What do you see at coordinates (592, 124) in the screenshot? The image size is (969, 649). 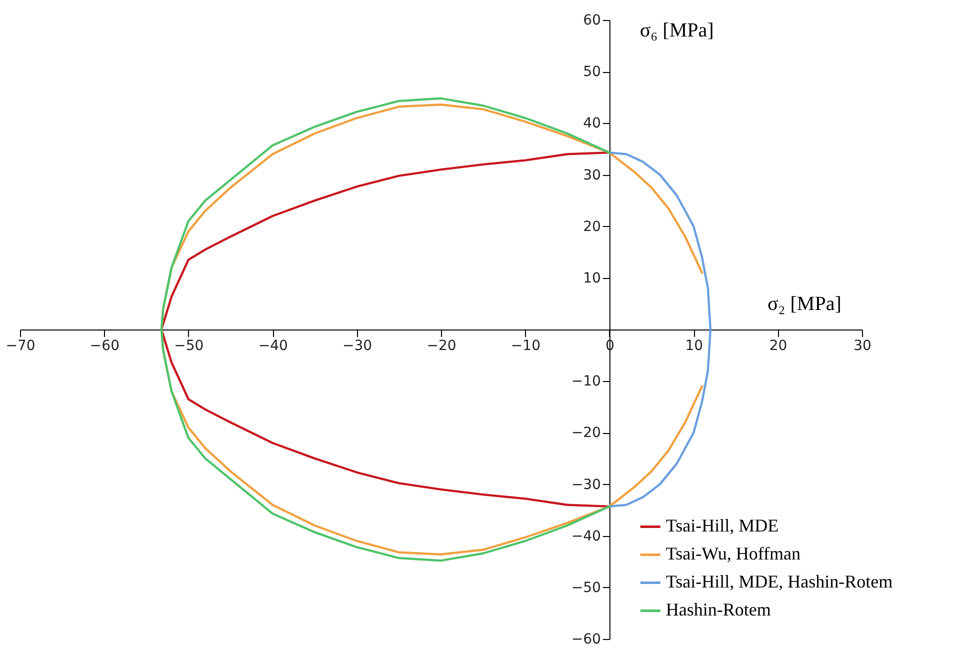 I see `y-tick-label: 40` at bounding box center [592, 124].